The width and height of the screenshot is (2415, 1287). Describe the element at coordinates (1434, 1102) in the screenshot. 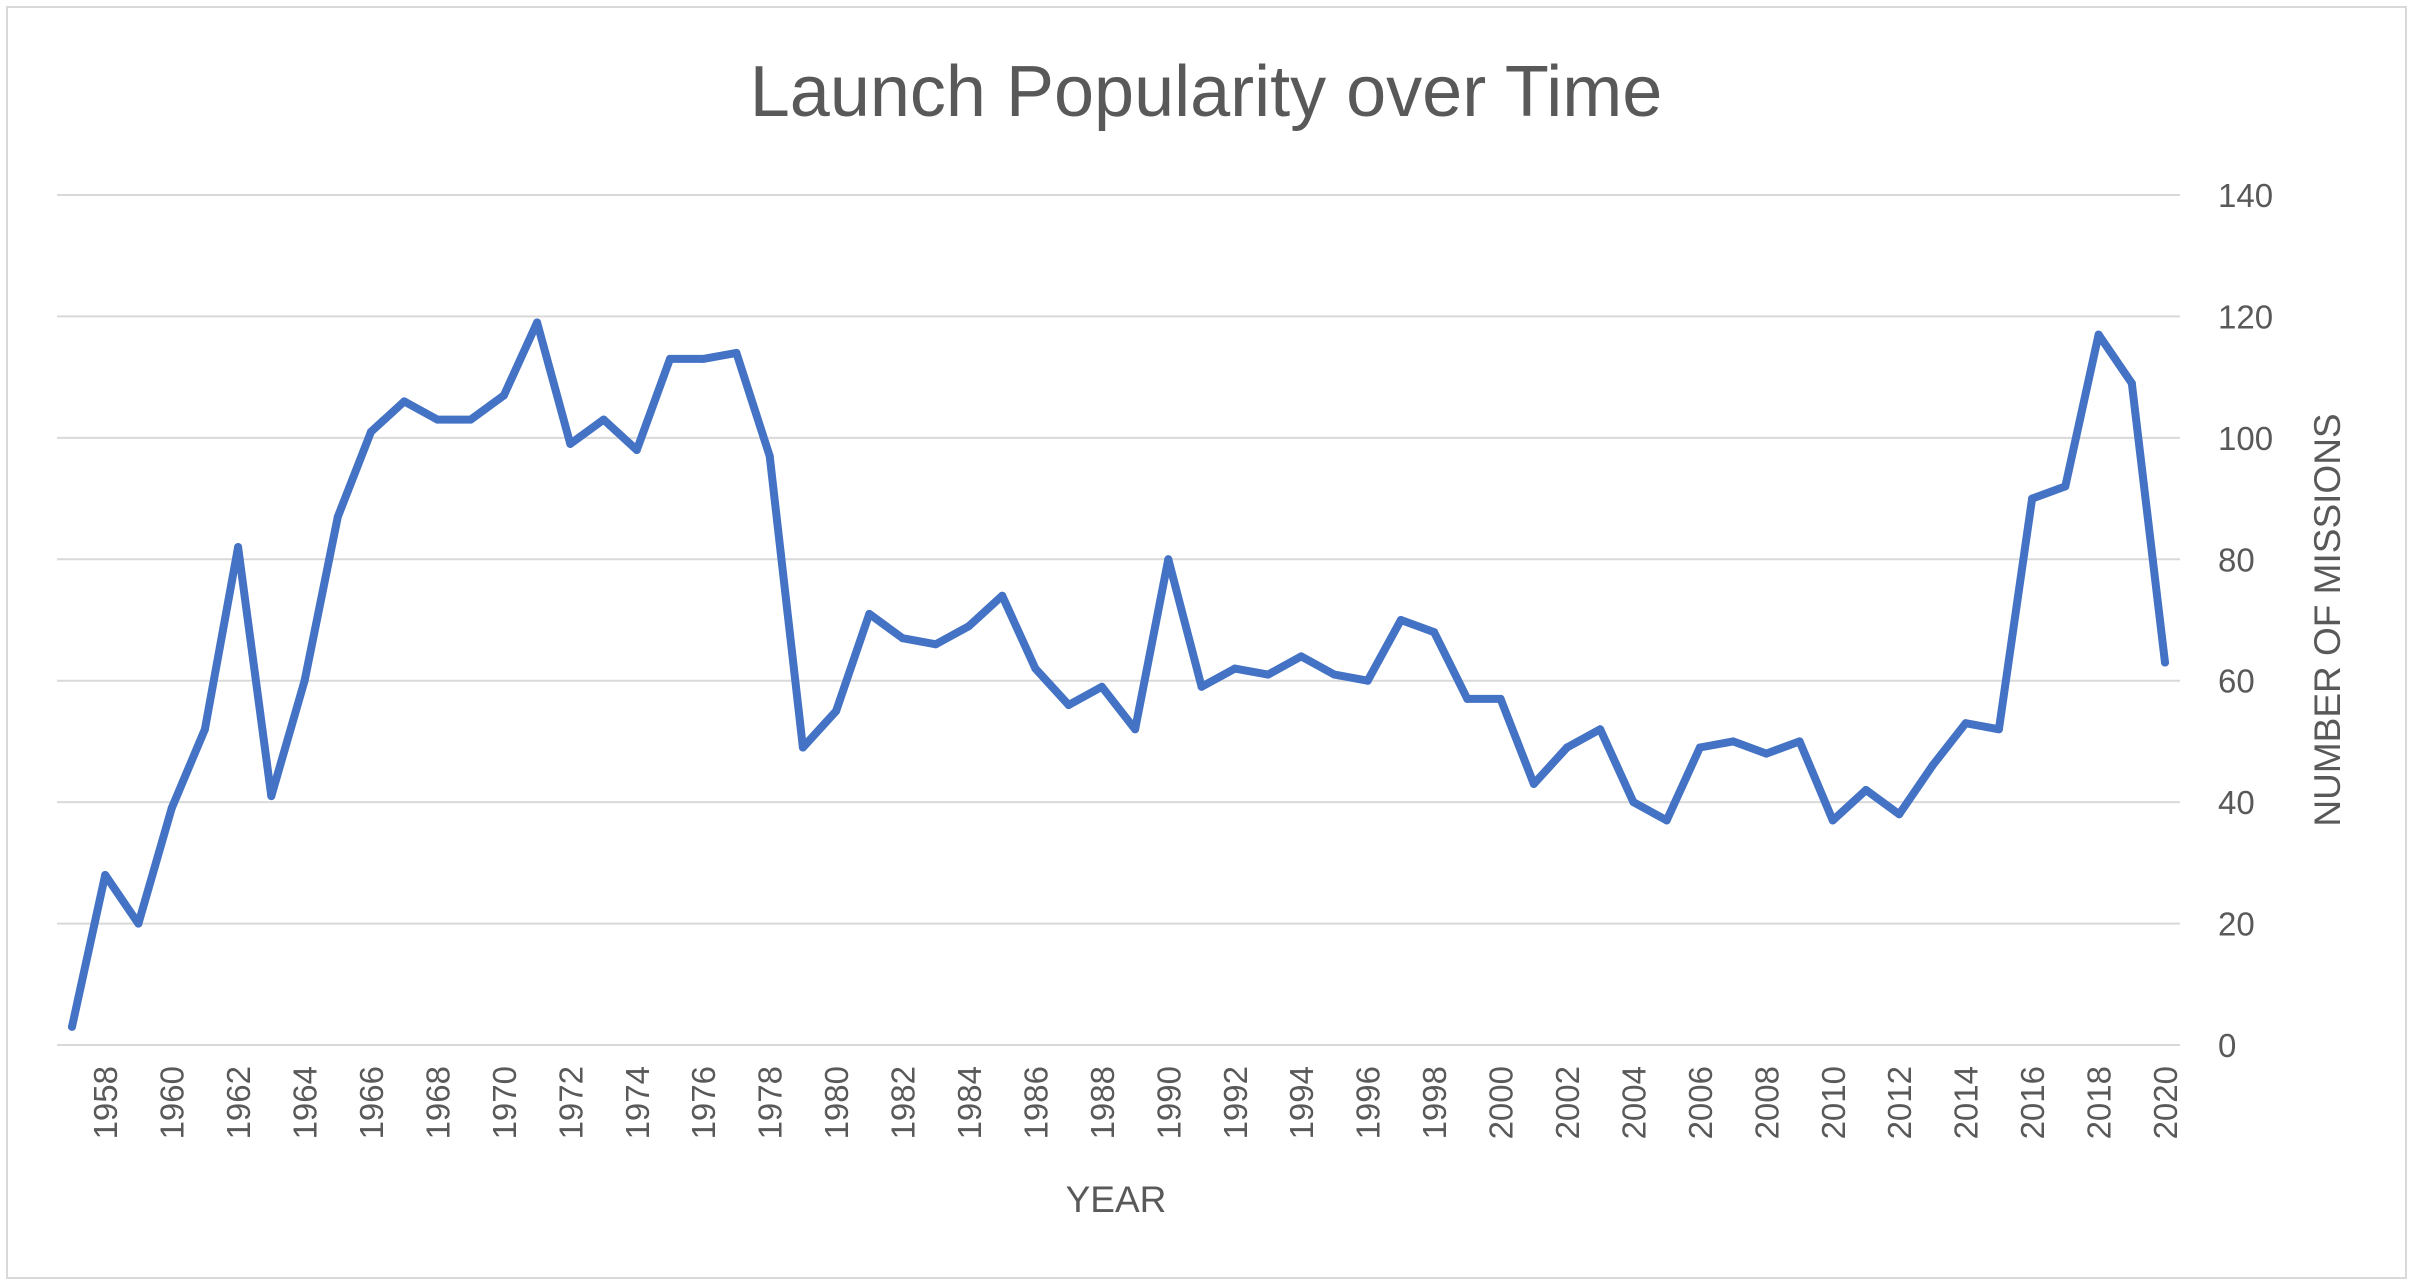

I see `x-tick-label: 1998` at that location.